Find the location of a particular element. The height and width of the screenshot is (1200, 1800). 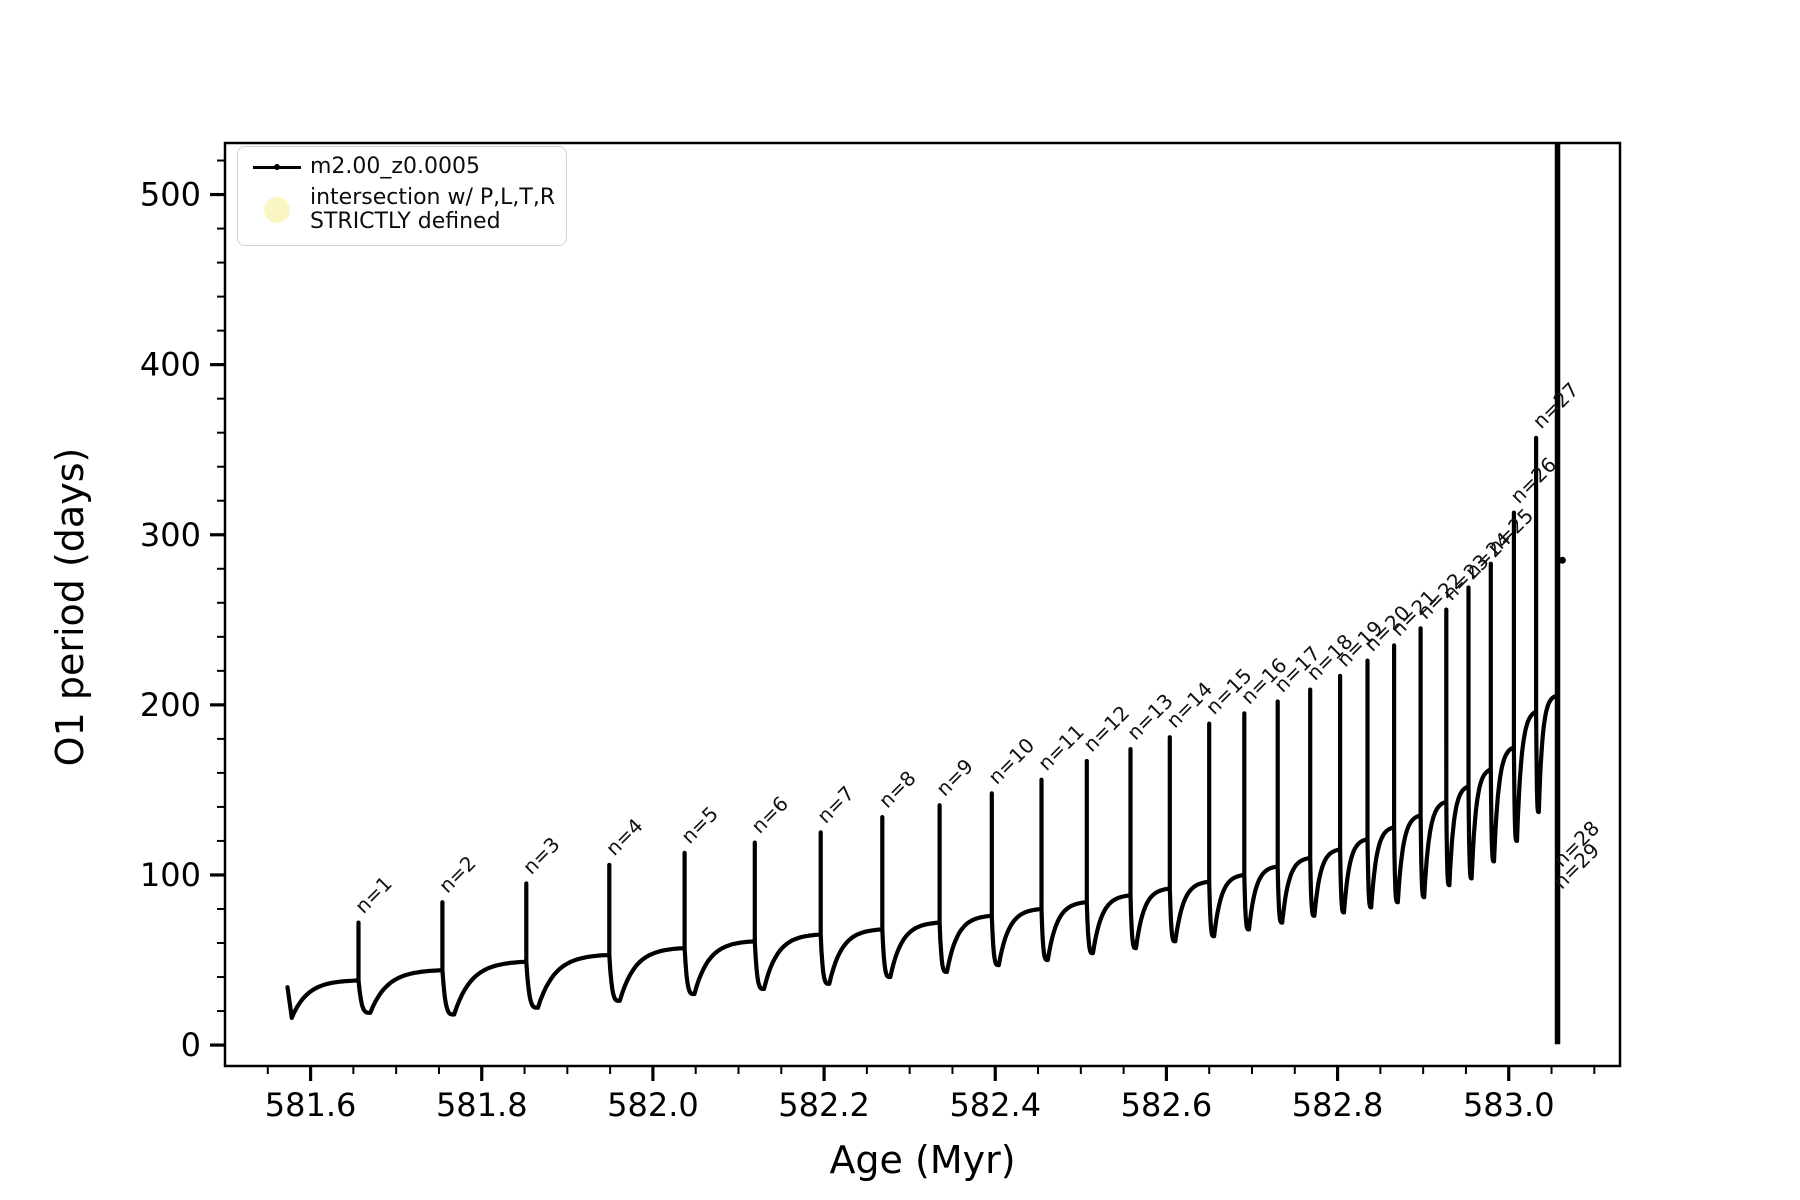

y-tick-label: 0 is located at coordinates (191, 1045).